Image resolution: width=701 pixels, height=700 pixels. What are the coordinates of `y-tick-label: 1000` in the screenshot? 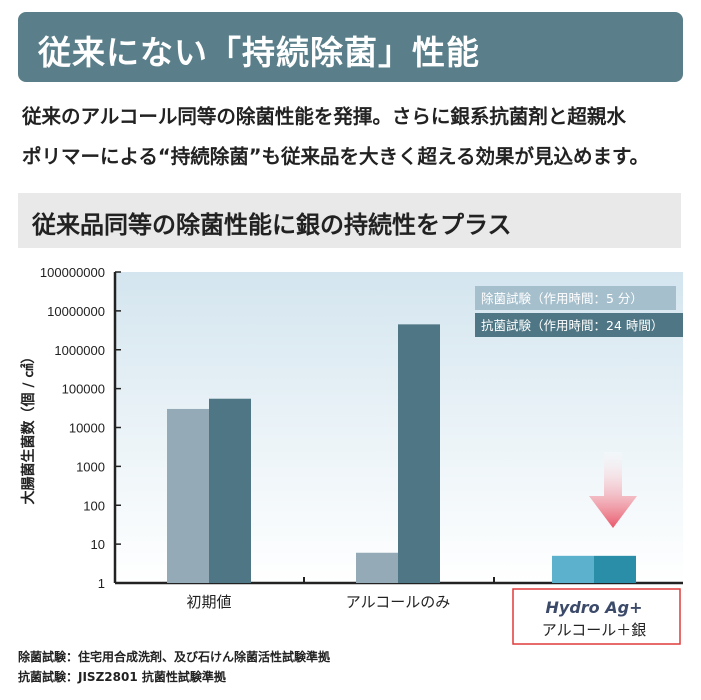 It's located at (90, 466).